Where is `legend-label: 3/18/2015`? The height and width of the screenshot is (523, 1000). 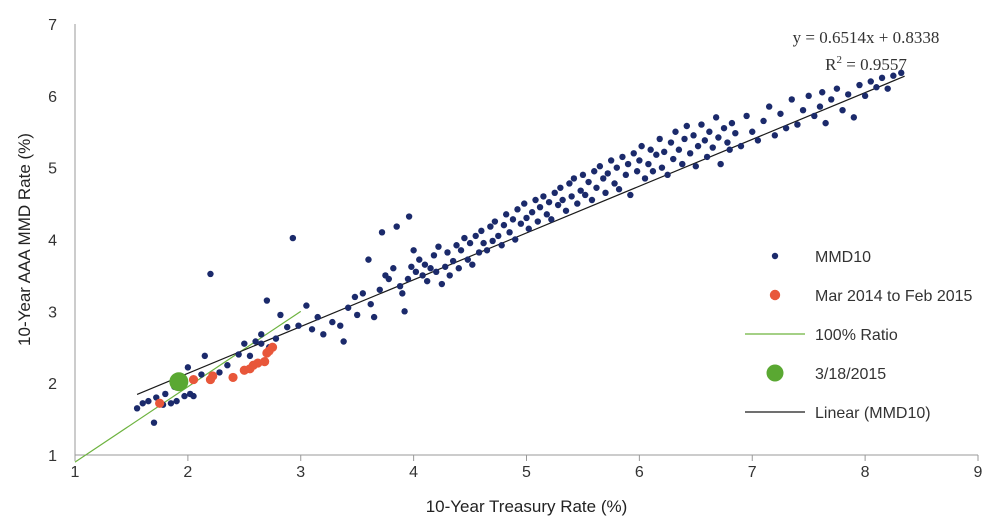 legend-label: 3/18/2015 is located at coordinates (850, 374).